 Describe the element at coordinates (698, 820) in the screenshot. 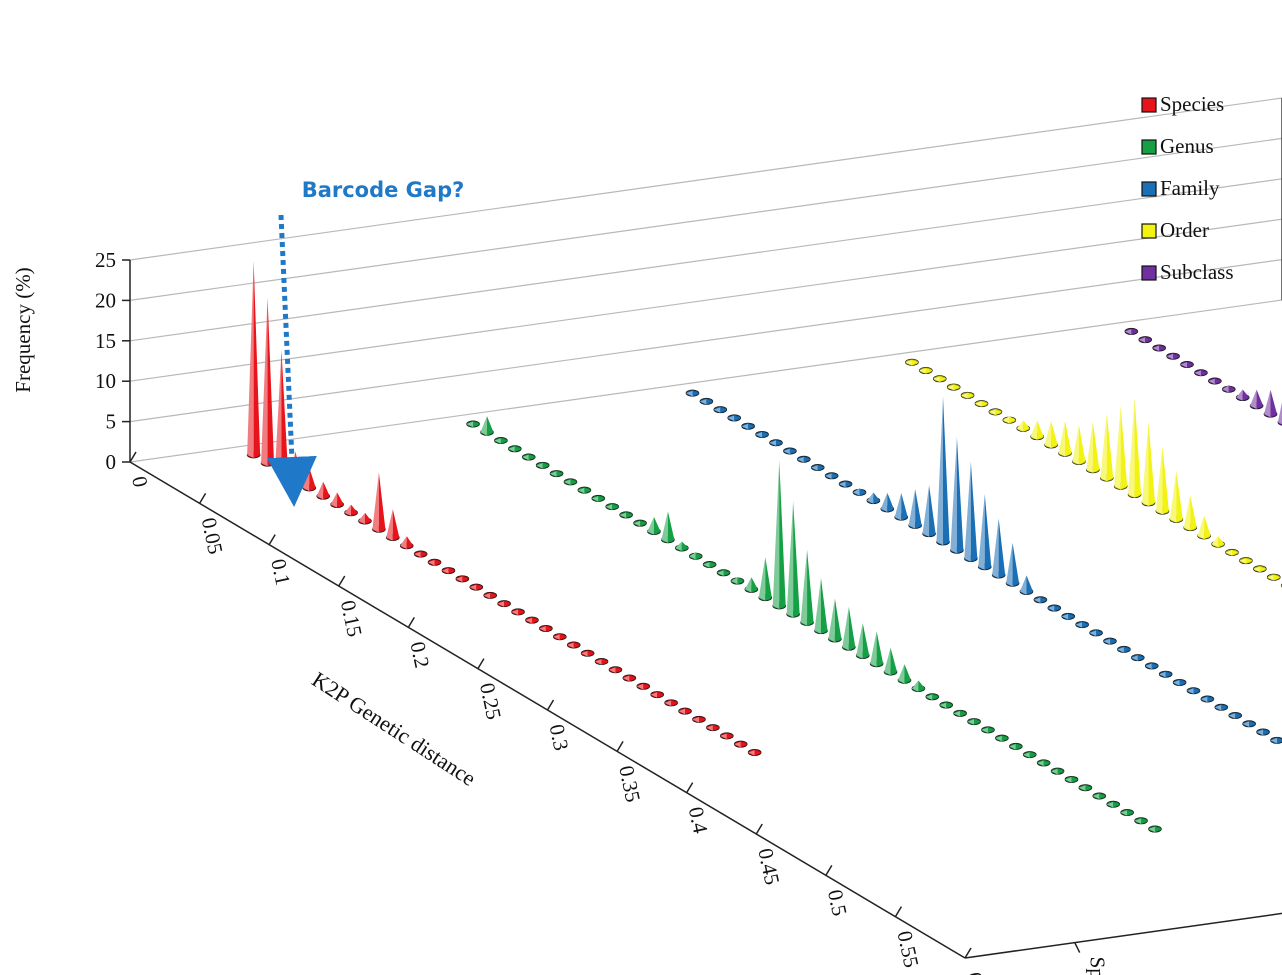

I see `x-tick-label: 0.4` at that location.